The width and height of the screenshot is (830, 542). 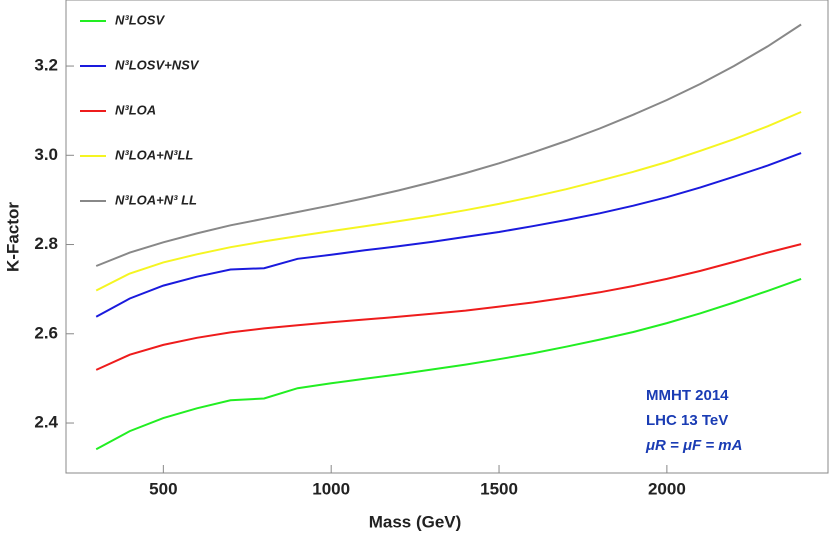 What do you see at coordinates (687, 420) in the screenshot?
I see `annotation: LHC 13 TeV` at bounding box center [687, 420].